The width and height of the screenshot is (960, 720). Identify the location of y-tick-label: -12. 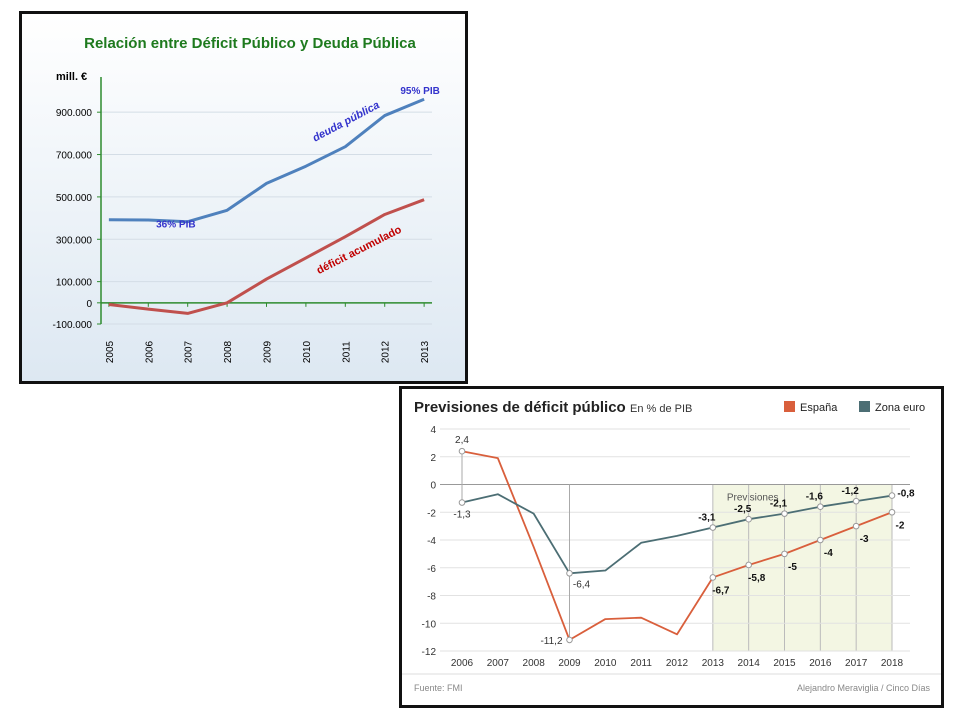
(429, 652).